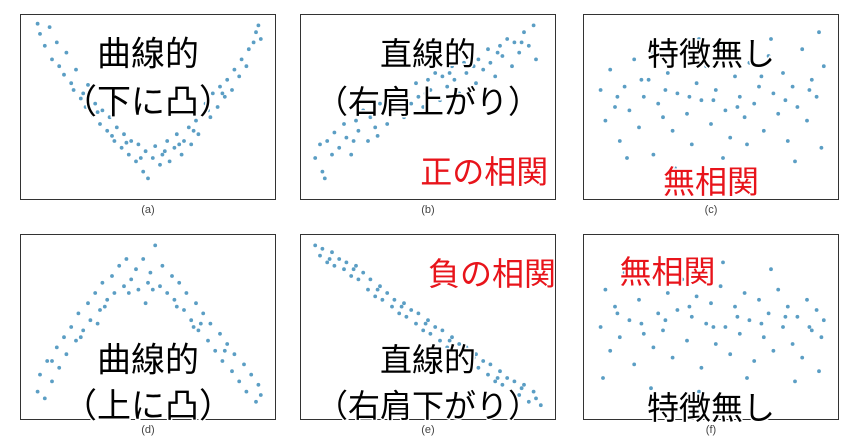 The width and height of the screenshot is (851, 444). Describe the element at coordinates (492, 274) in the screenshot. I see `correlation-label: 負の相関` at that location.